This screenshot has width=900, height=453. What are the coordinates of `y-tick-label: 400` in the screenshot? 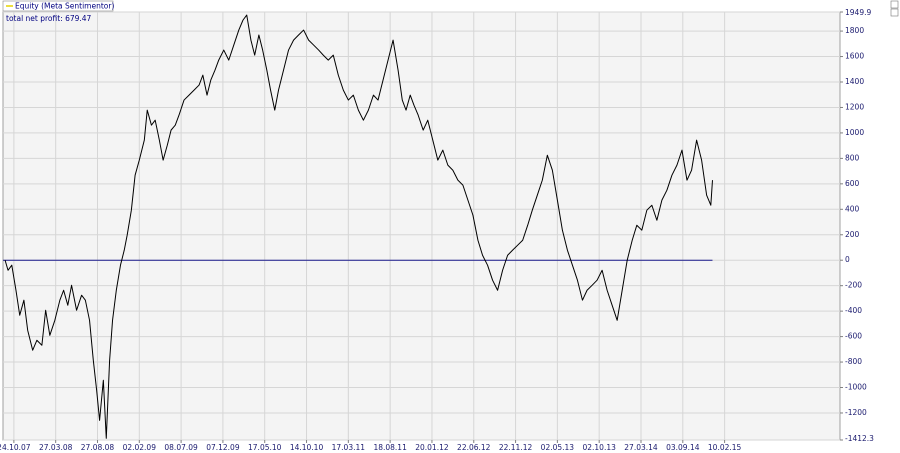 It's located at (852, 208).